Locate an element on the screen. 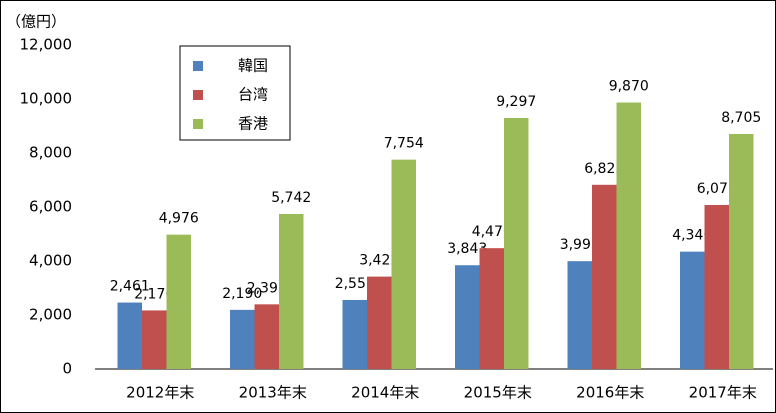 The image size is (776, 413). y-tick-label: 10,000 is located at coordinates (46, 99).